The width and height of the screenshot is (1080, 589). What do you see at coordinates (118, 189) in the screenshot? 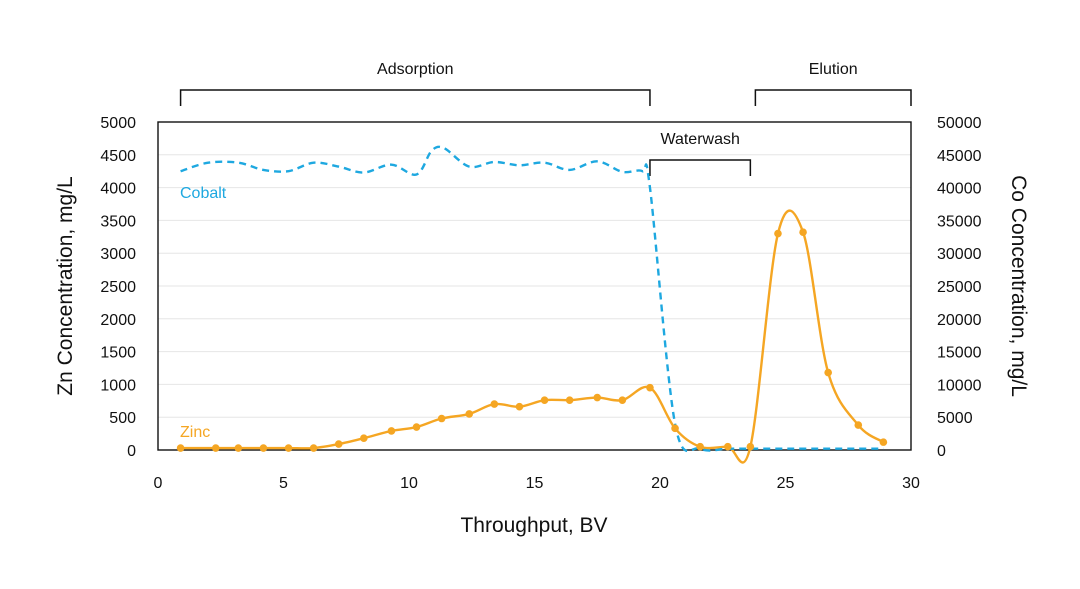
I see `y-left-tick-label: 4000` at bounding box center [118, 189].